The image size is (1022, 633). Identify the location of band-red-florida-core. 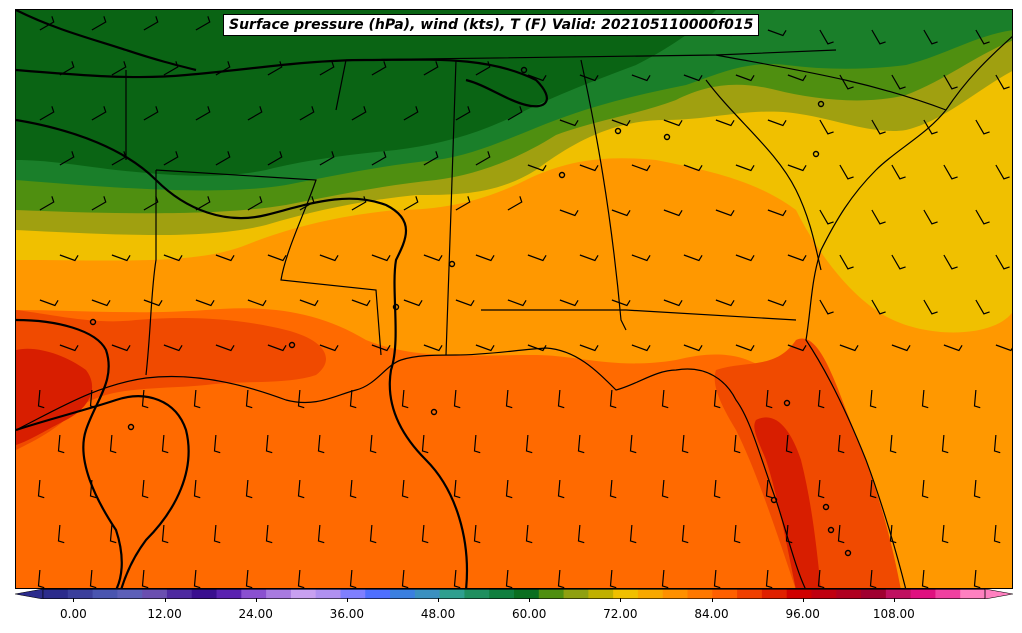
(787, 502).